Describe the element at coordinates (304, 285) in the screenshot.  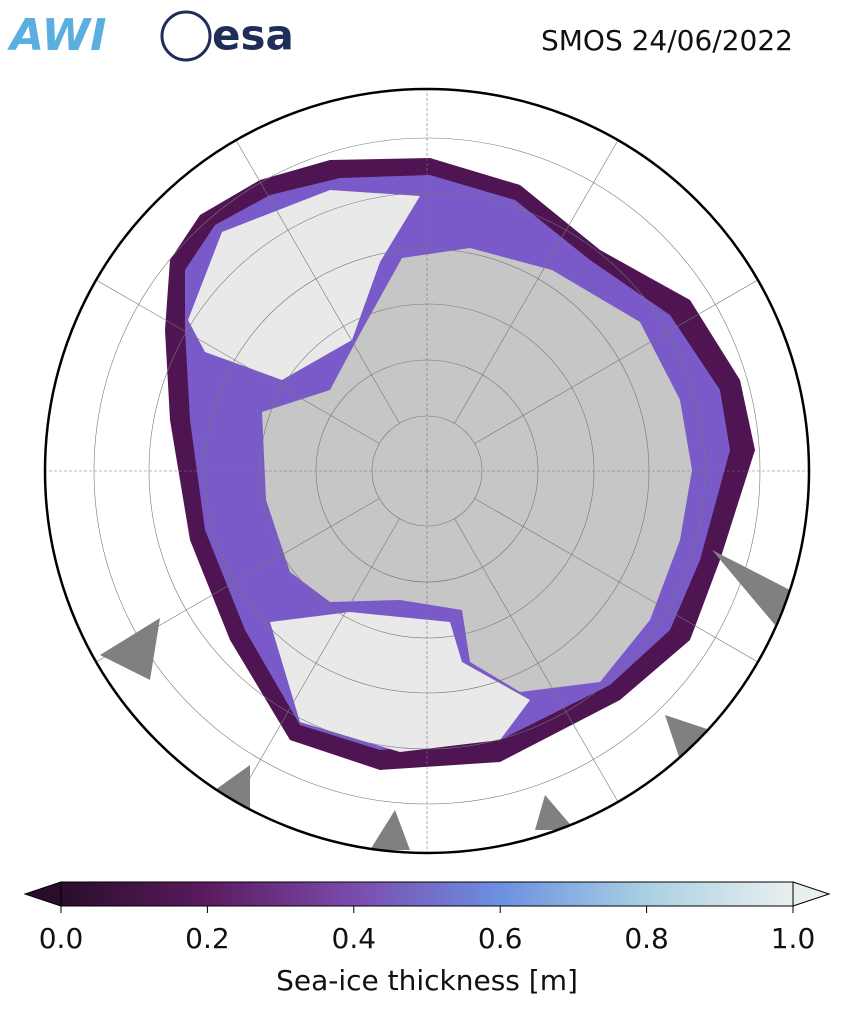
I see `weddell-ice` at that location.